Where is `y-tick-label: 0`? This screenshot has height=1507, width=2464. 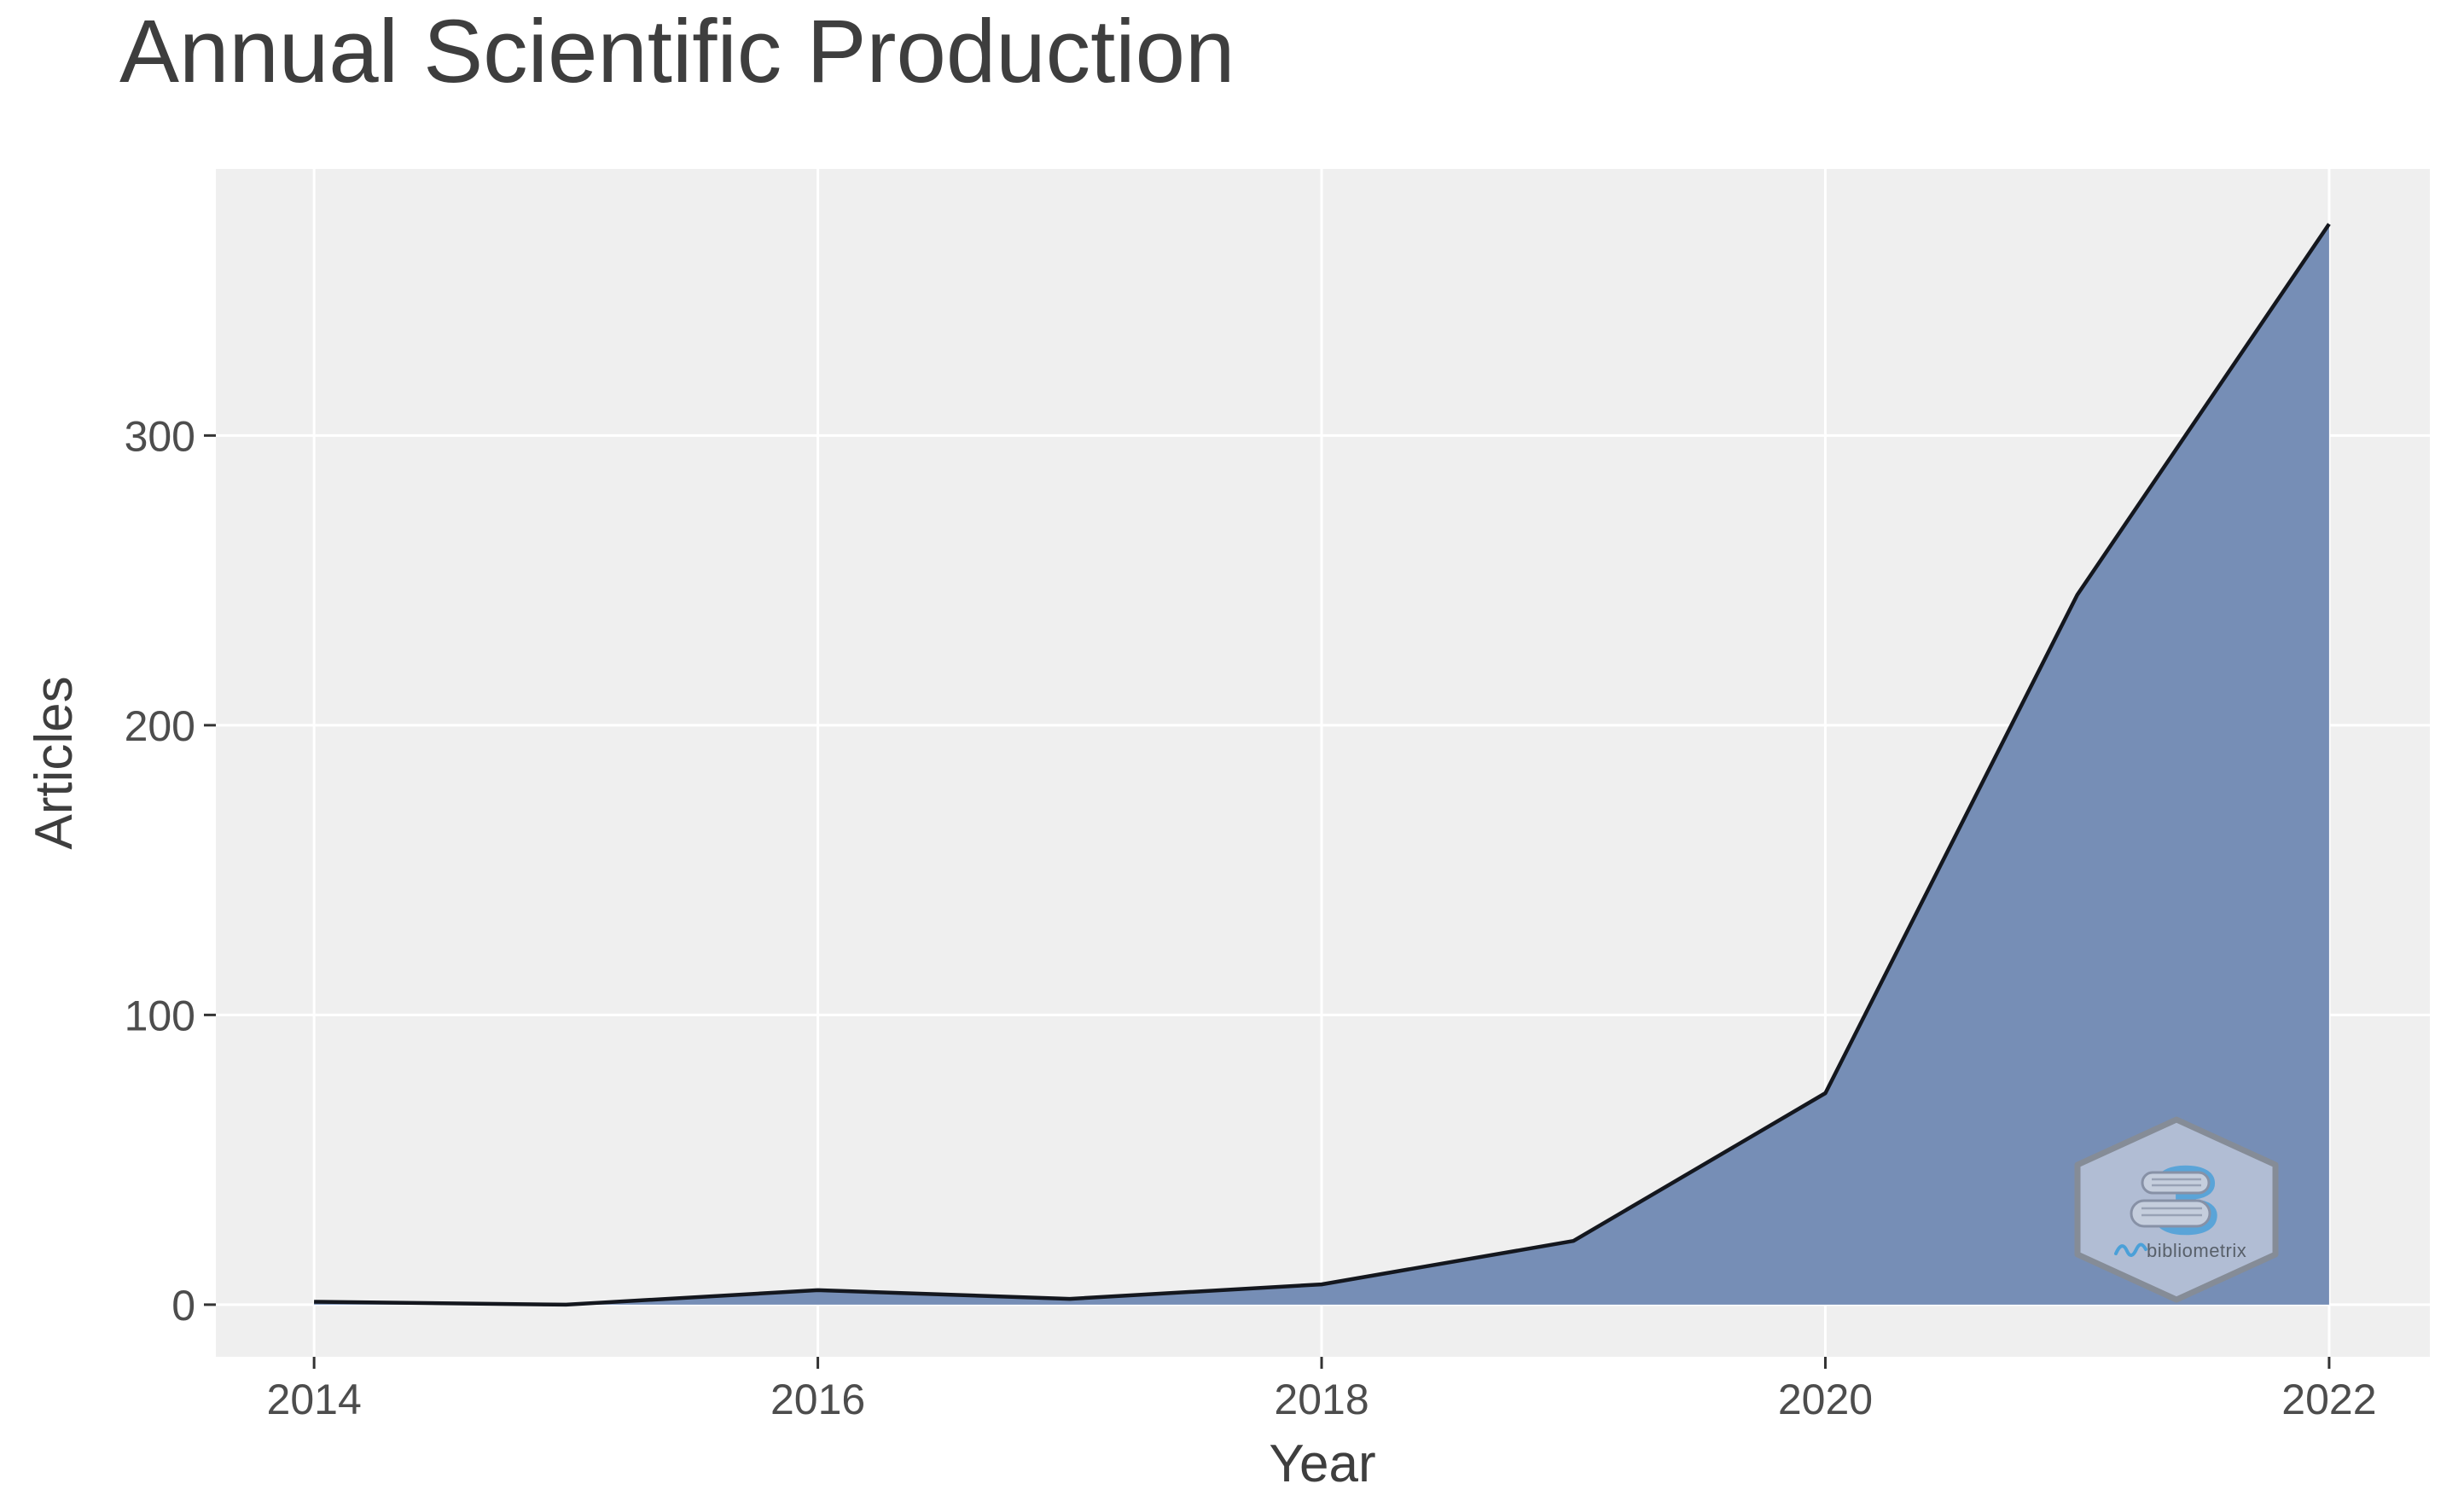 y-tick-label: 0 is located at coordinates (183, 1306).